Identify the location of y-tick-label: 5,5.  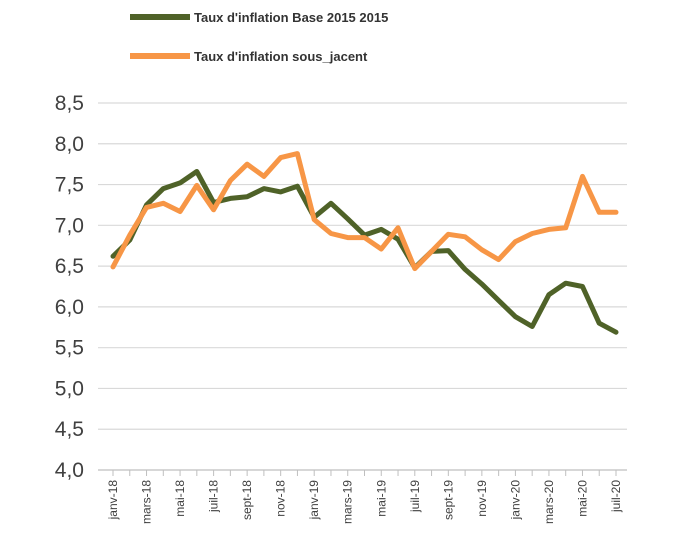
(69, 348).